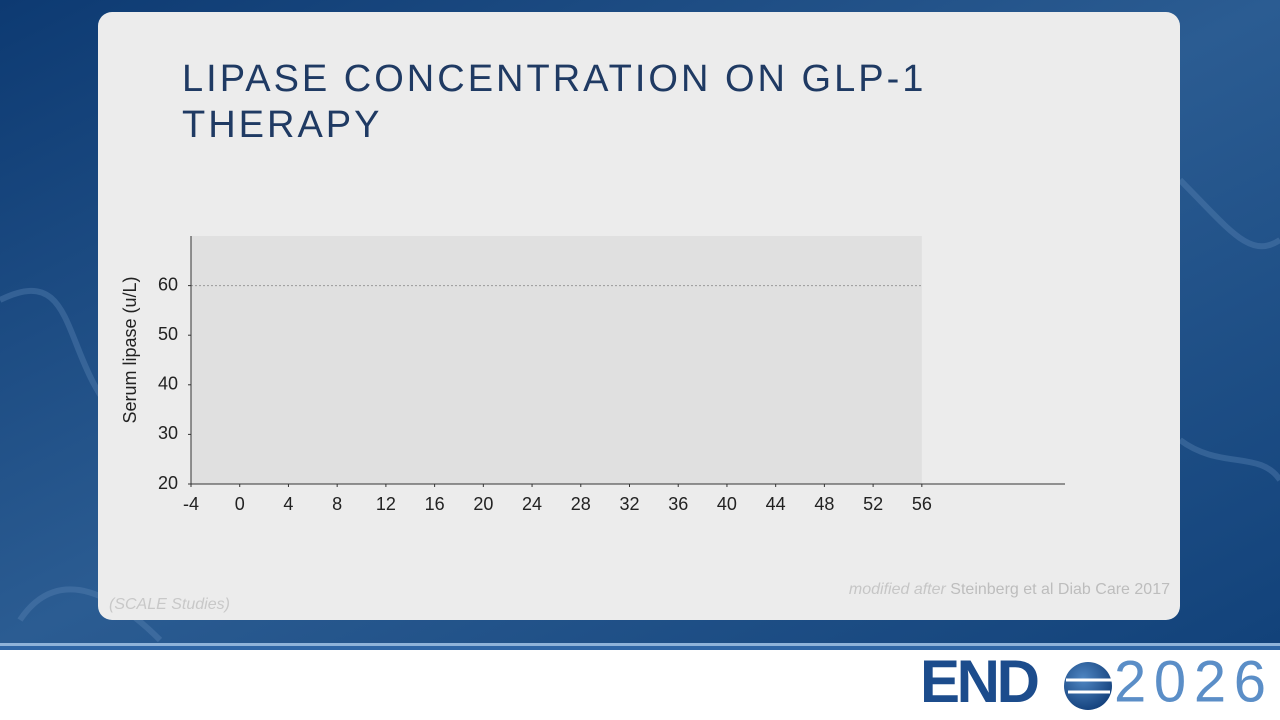 The width and height of the screenshot is (1280, 720). Describe the element at coordinates (824, 504) in the screenshot. I see `x-tick-label: 48` at that location.